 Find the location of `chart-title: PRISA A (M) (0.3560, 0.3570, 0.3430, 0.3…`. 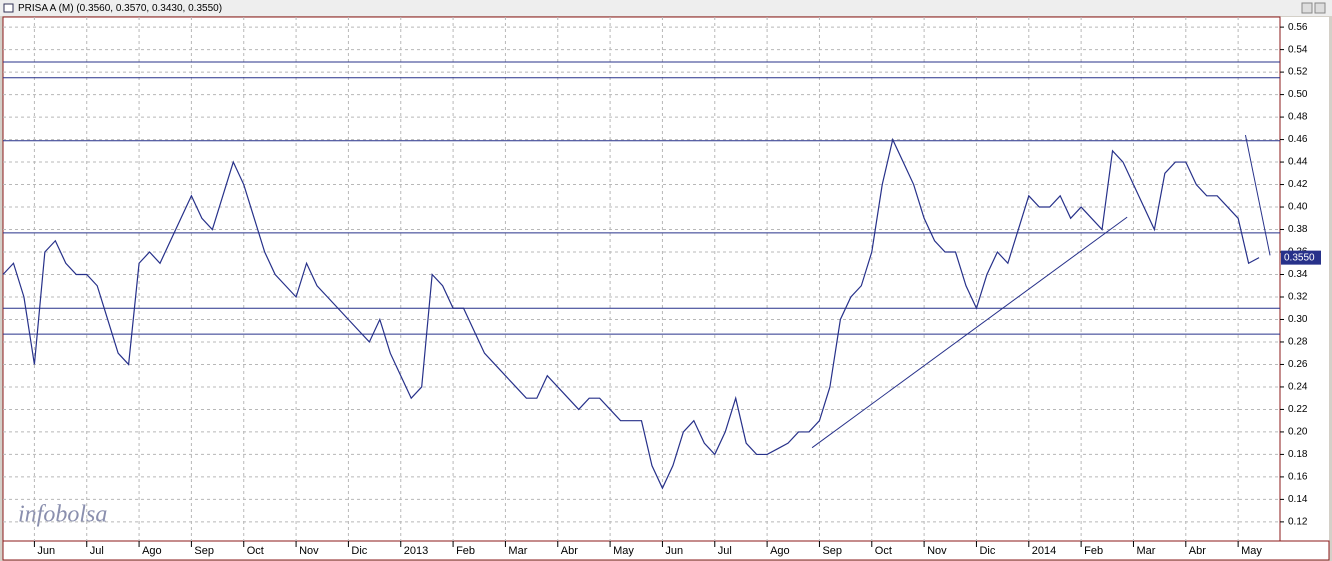

chart-title: PRISA A (M) (0.3560, 0.3570, 0.3430, 0.3… is located at coordinates (120, 8).